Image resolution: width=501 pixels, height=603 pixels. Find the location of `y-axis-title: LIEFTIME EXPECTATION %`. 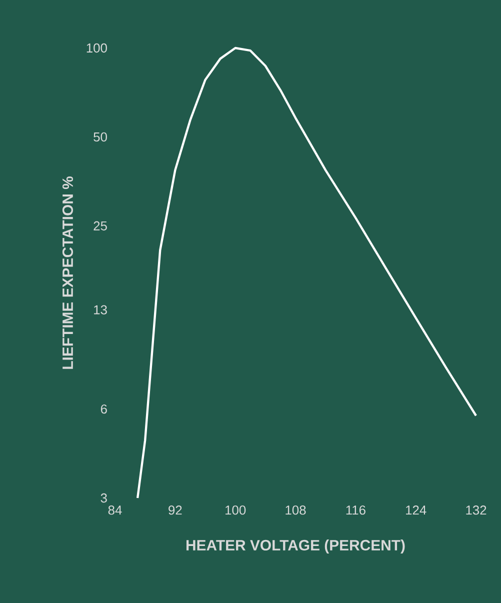

y-axis-title: LIEFTIME EXPECTATION % is located at coordinates (68, 272).